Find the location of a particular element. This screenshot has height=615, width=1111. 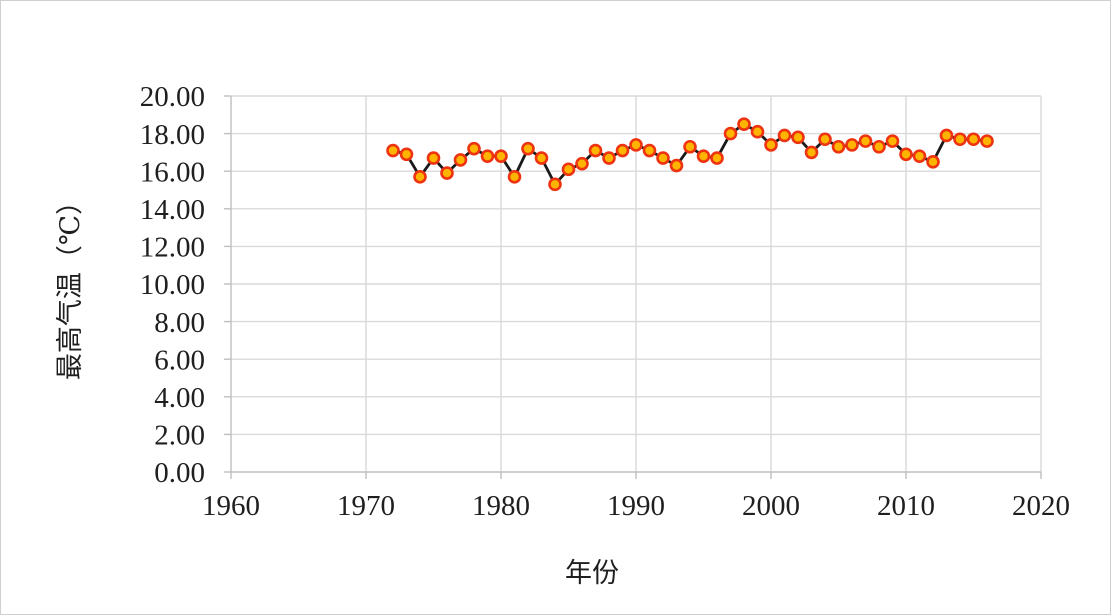

x-tick-label: 2000 is located at coordinates (771, 506).